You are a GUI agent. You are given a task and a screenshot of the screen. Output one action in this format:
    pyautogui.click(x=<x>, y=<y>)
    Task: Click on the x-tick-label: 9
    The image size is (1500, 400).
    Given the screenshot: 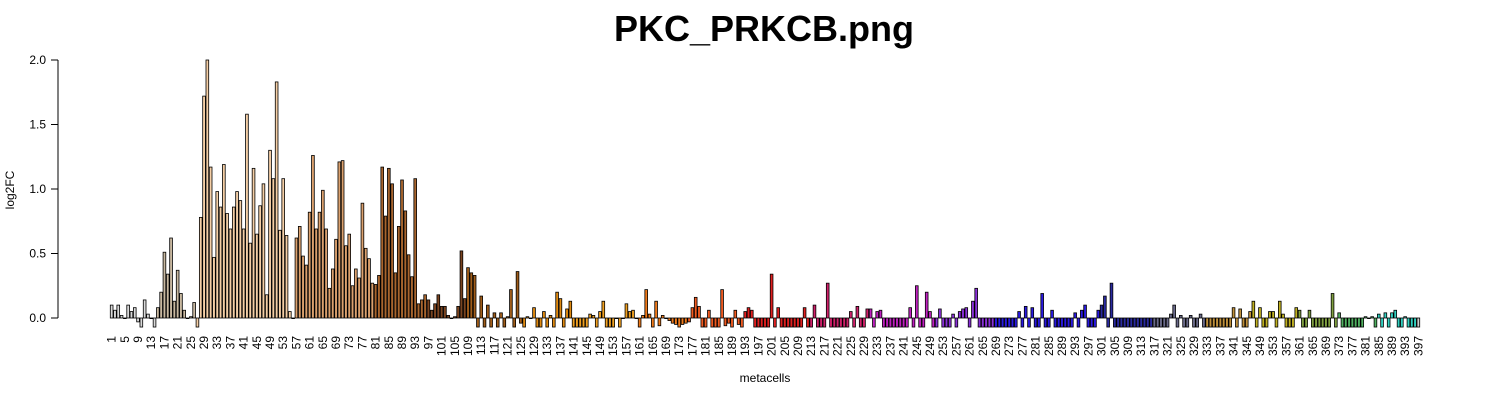 What is the action you would take?
    pyautogui.click(x=138, y=339)
    